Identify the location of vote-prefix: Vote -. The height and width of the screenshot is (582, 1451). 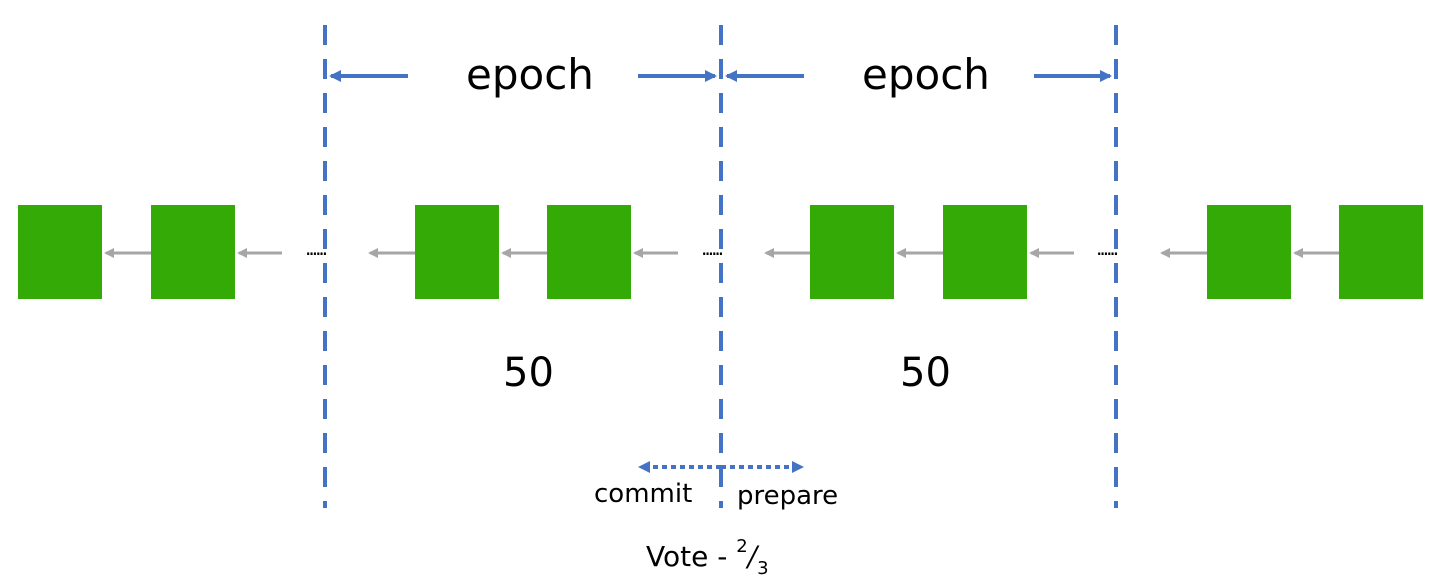
(691, 556).